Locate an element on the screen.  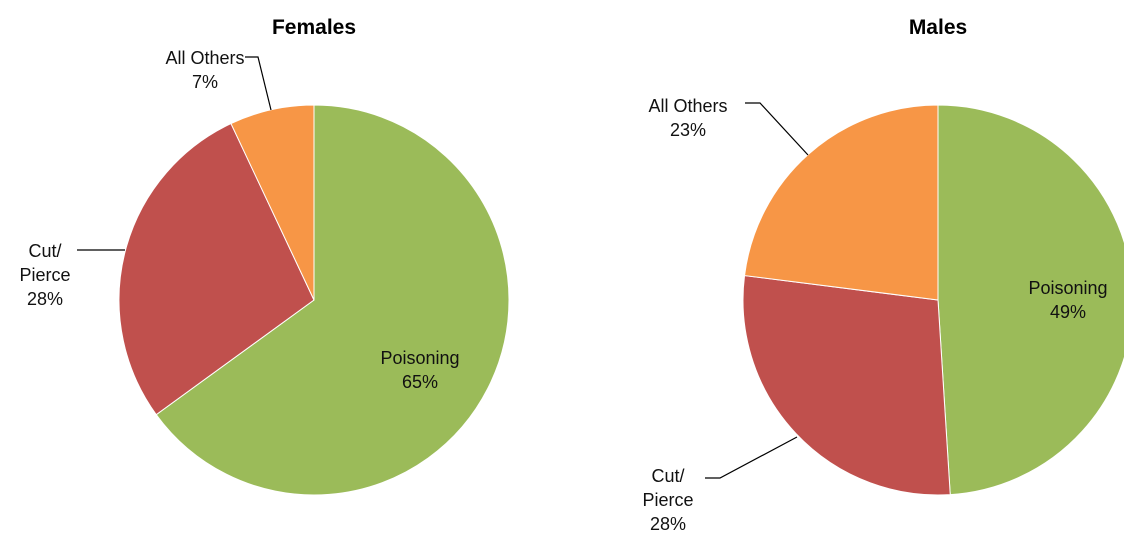
value-label: 65% is located at coordinates (420, 382).